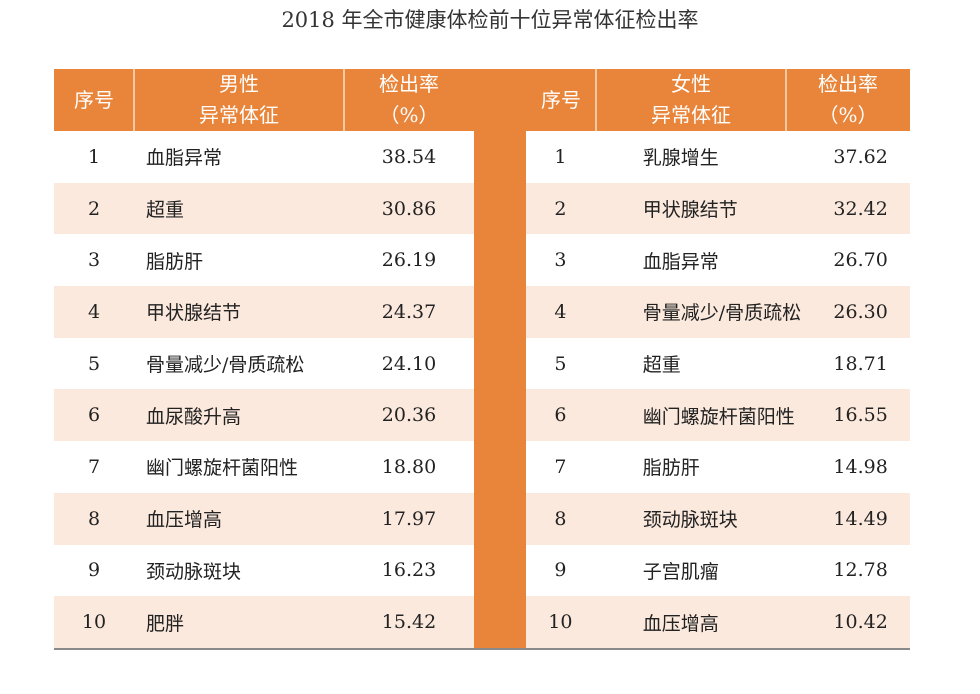 The width and height of the screenshot is (980, 694). What do you see at coordinates (409, 466) in the screenshot?
I see `detection-rate: 18.80` at bounding box center [409, 466].